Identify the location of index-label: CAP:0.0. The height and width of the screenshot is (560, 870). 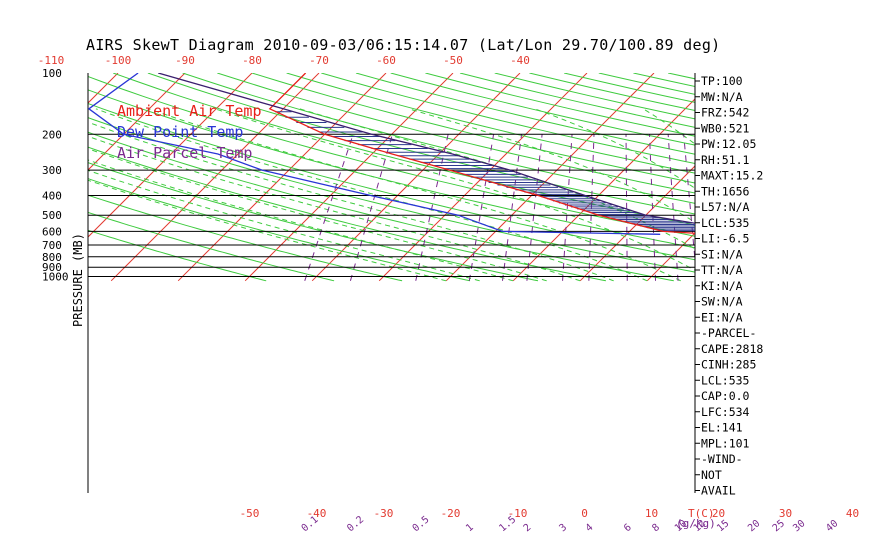
(725, 396).